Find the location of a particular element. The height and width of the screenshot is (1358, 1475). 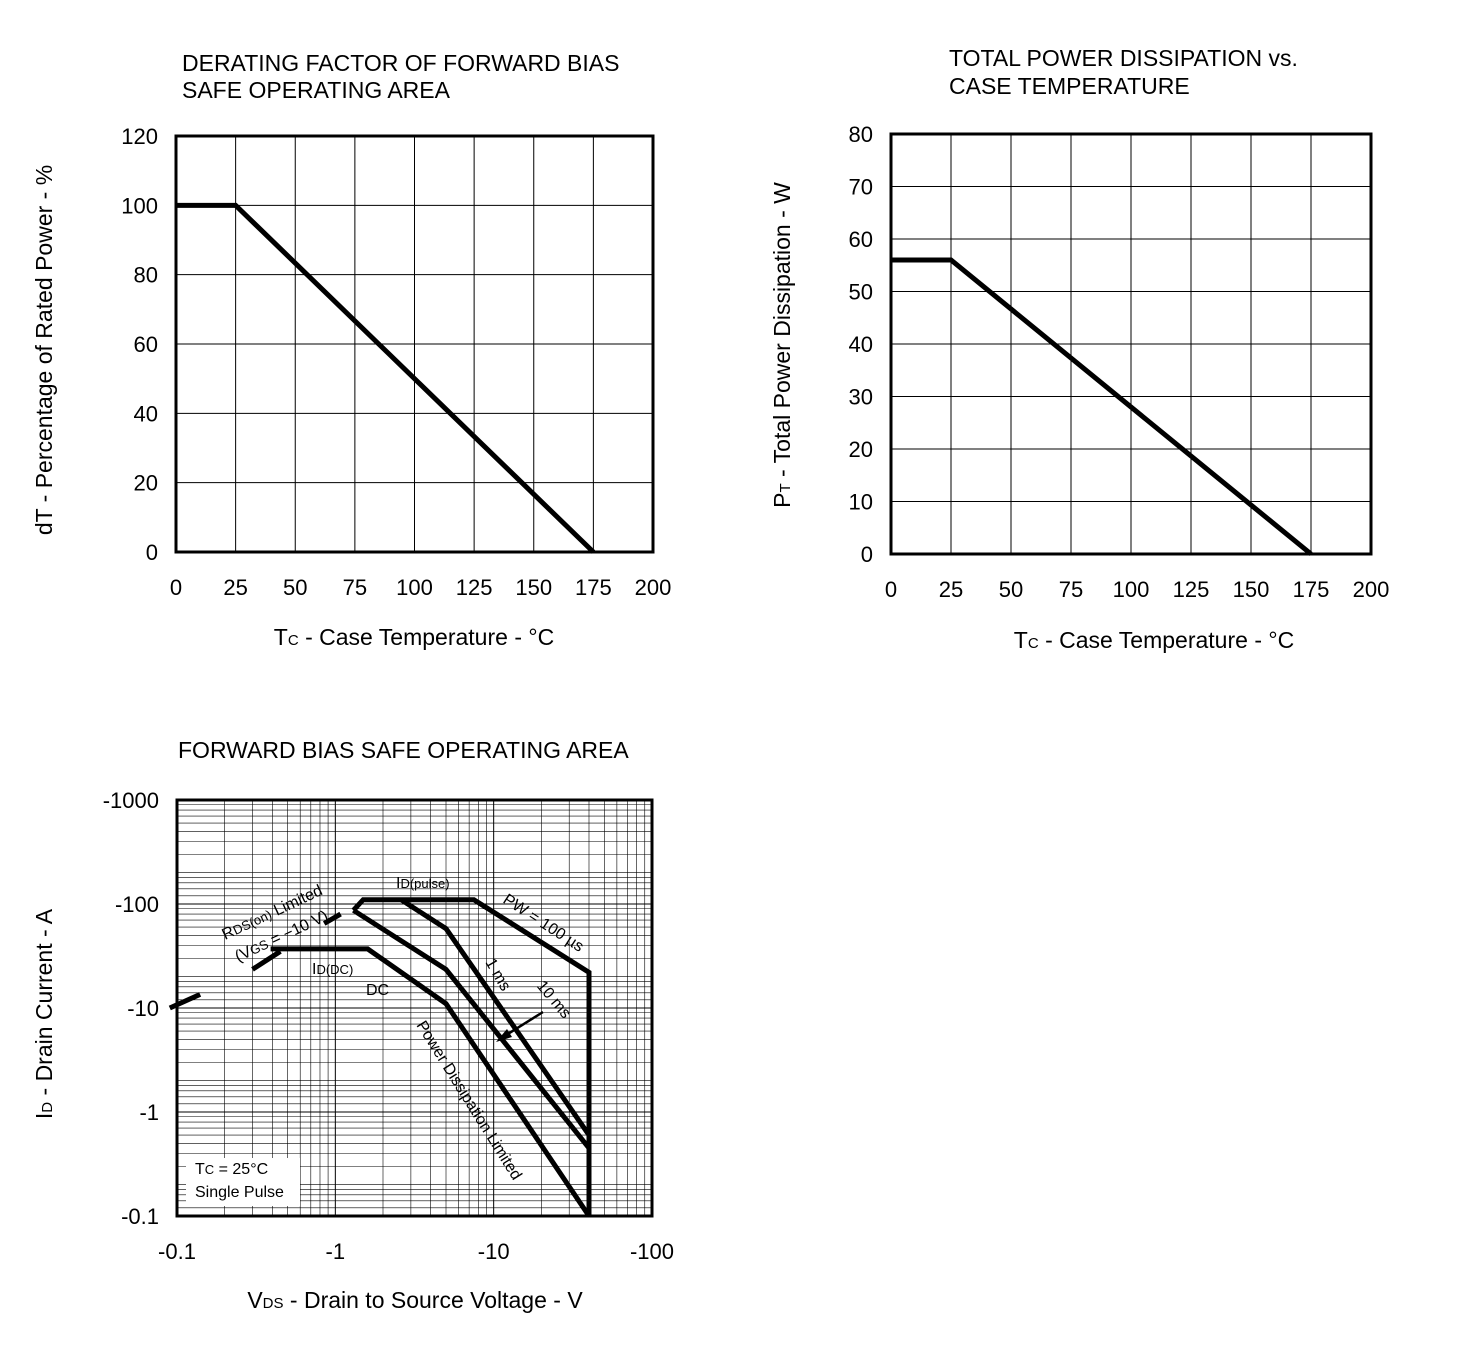

id-dc-sub: D(DC) is located at coordinates (334, 969).